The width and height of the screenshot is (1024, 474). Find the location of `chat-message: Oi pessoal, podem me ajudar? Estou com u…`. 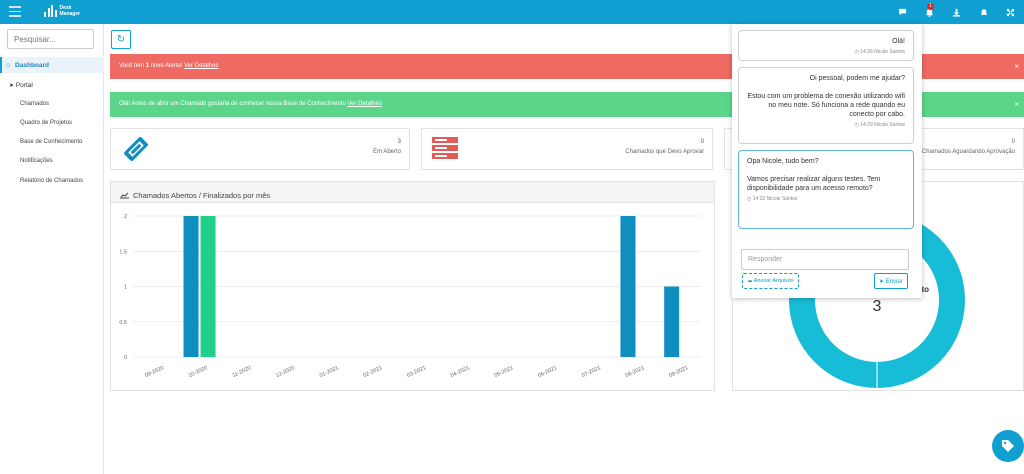

chat-message: Oi pessoal, podem me ajudar? Estou com u… is located at coordinates (826, 105).